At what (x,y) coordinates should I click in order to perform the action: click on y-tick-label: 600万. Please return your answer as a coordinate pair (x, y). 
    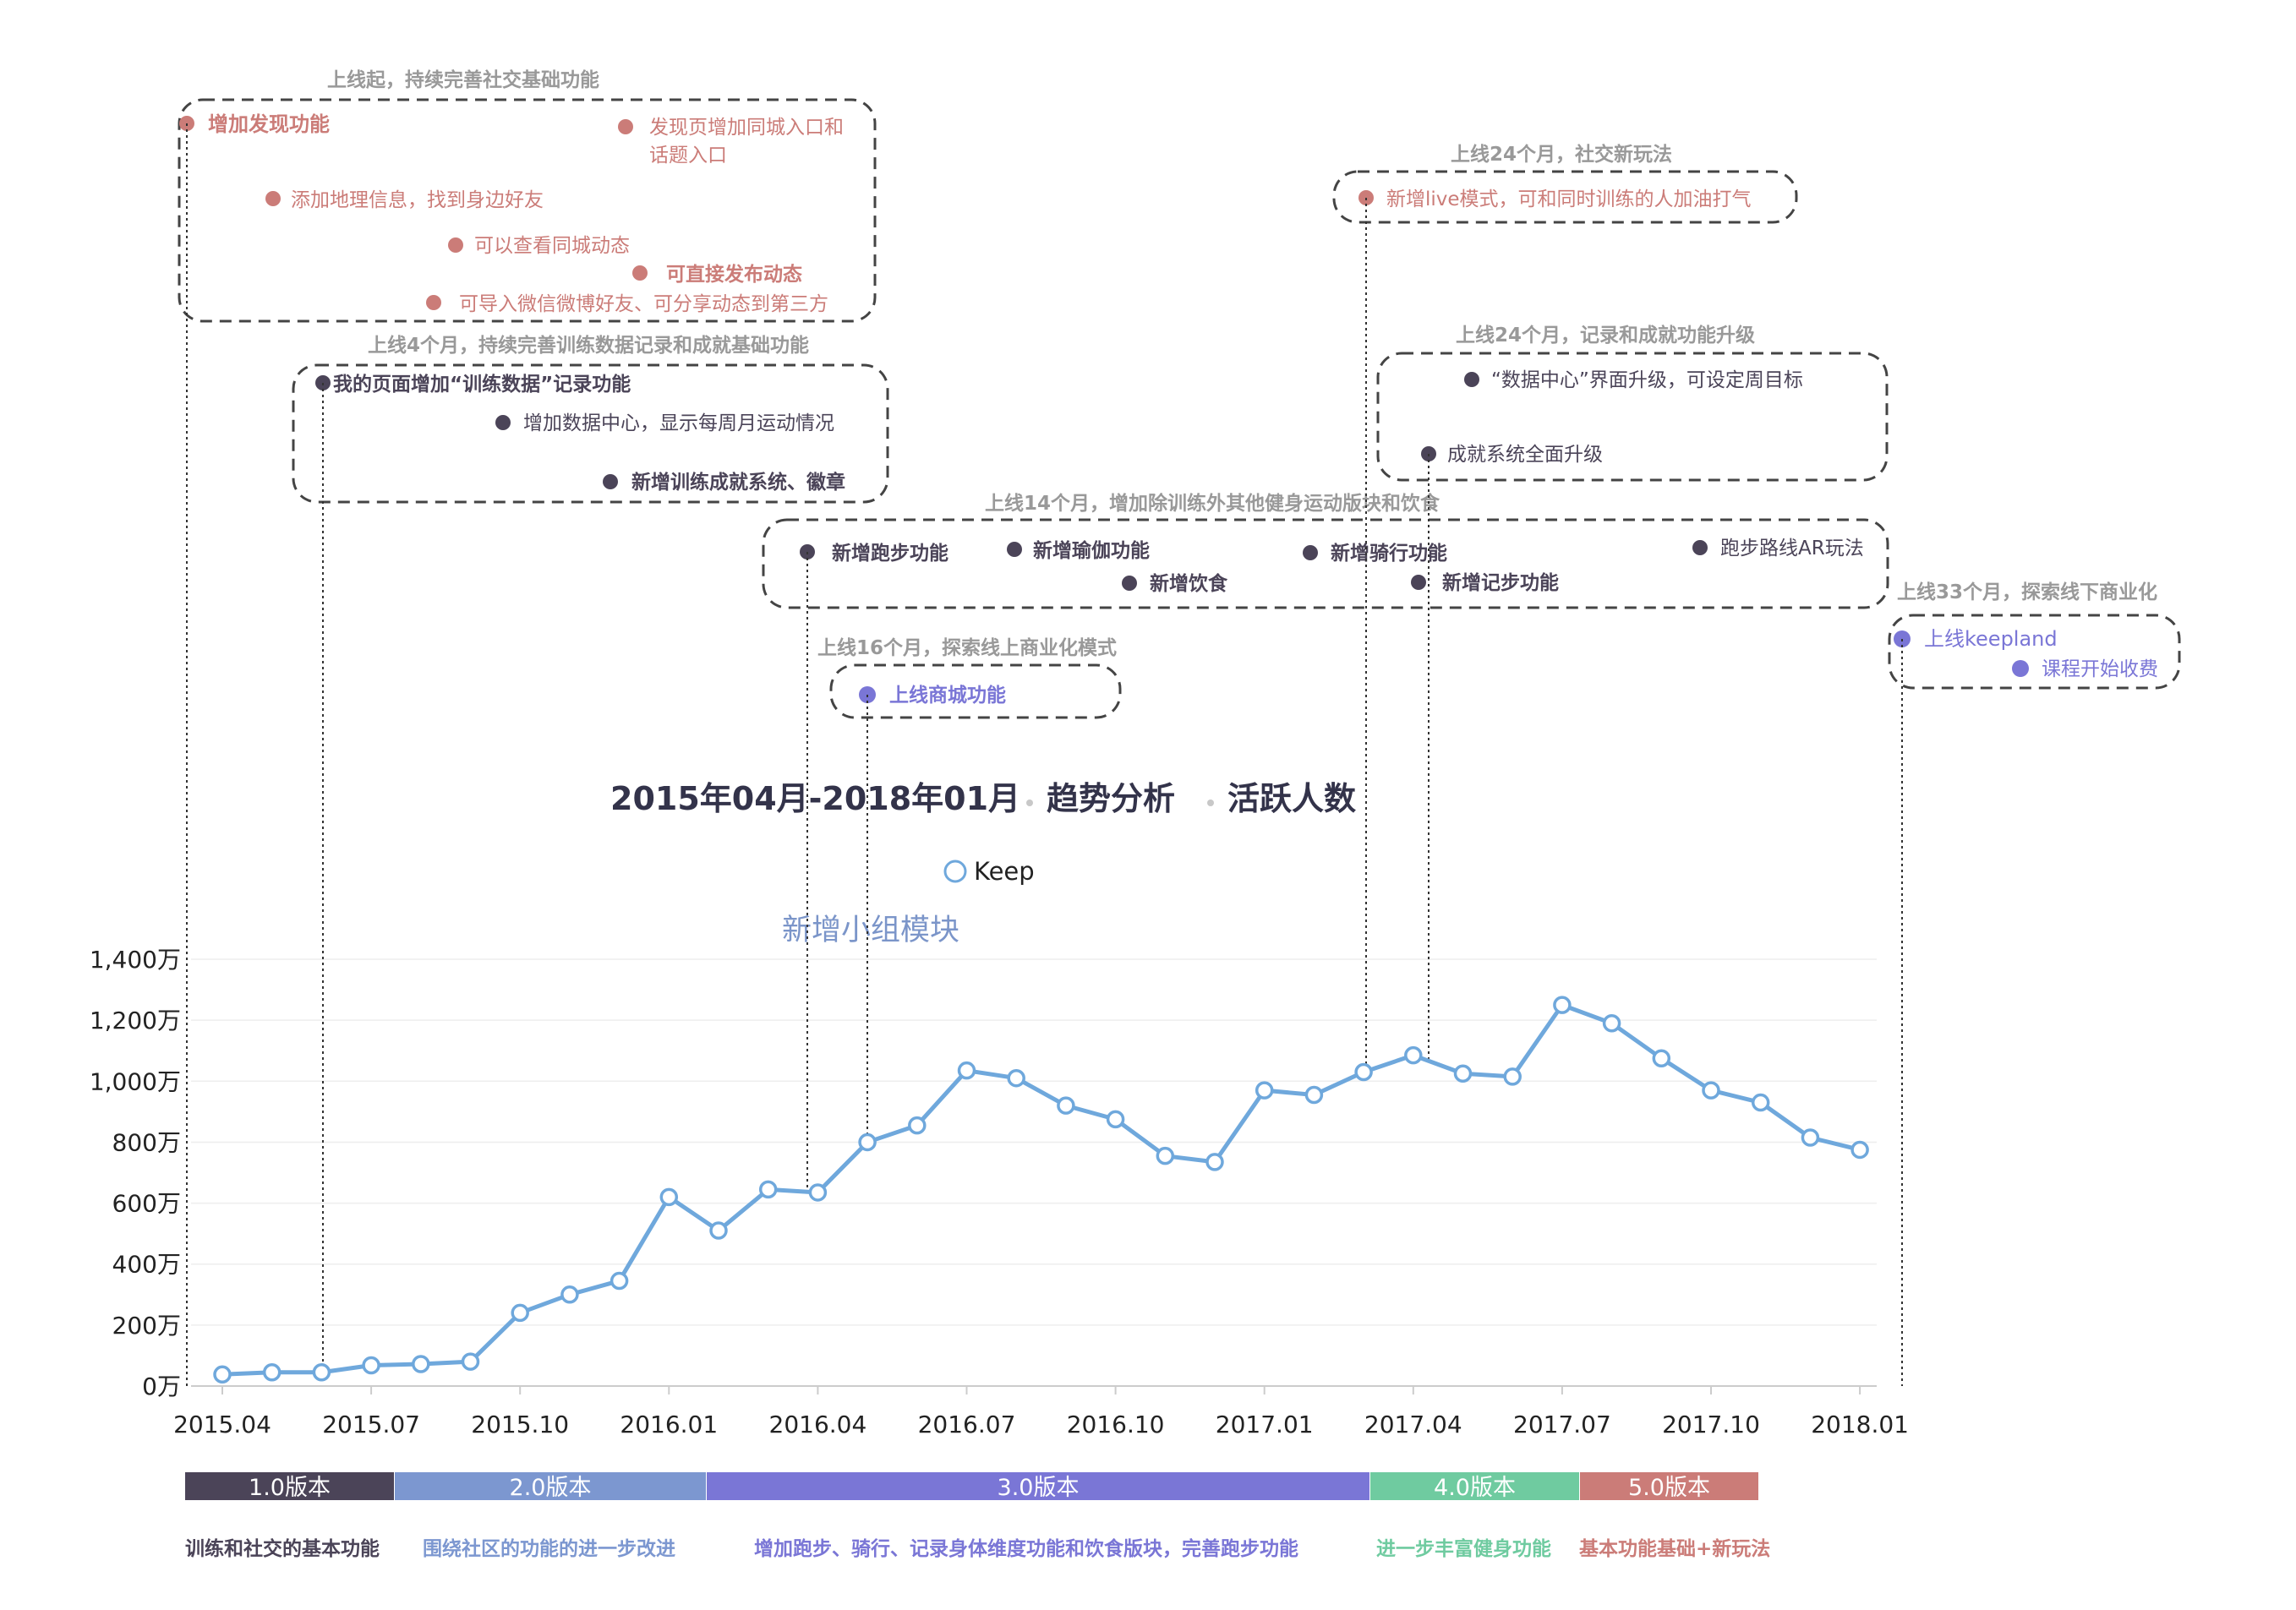
    Looking at the image, I should click on (146, 1204).